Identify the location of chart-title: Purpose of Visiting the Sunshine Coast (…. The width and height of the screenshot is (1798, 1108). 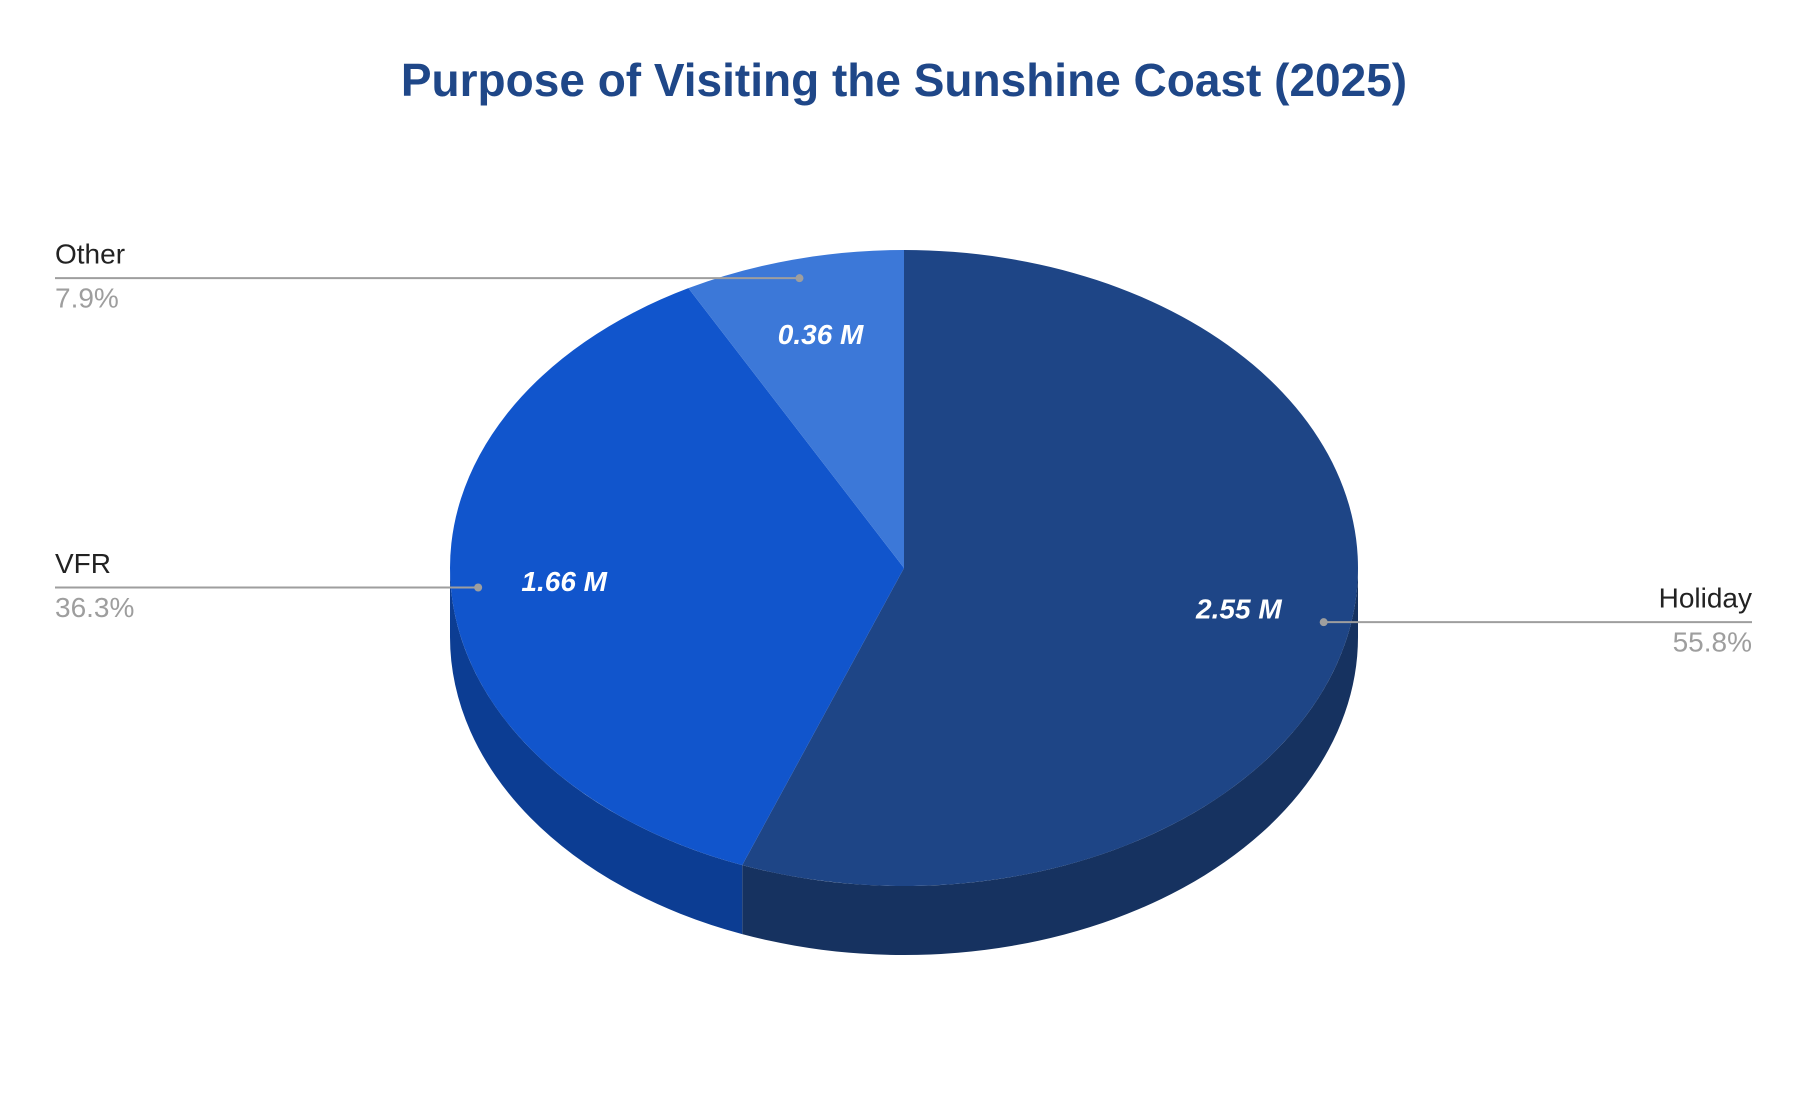
(904, 80).